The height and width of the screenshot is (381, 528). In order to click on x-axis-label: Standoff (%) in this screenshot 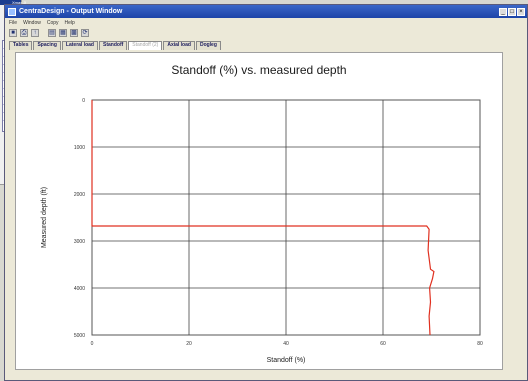, I will do `click(286, 360)`.